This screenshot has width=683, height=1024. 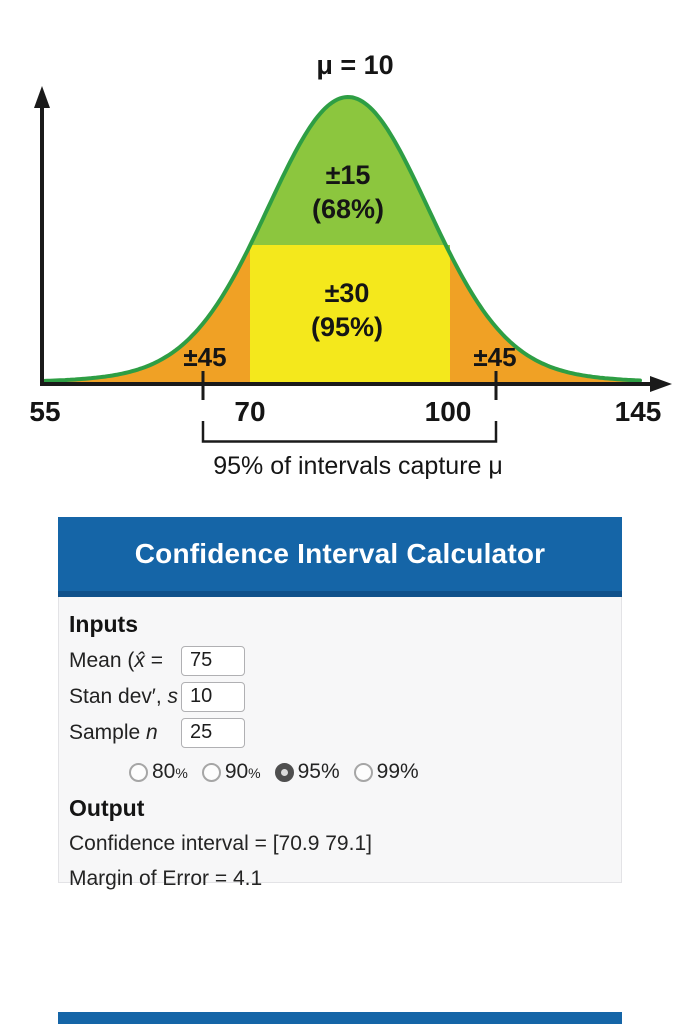 What do you see at coordinates (638, 411) in the screenshot?
I see `x-label-145: 145` at bounding box center [638, 411].